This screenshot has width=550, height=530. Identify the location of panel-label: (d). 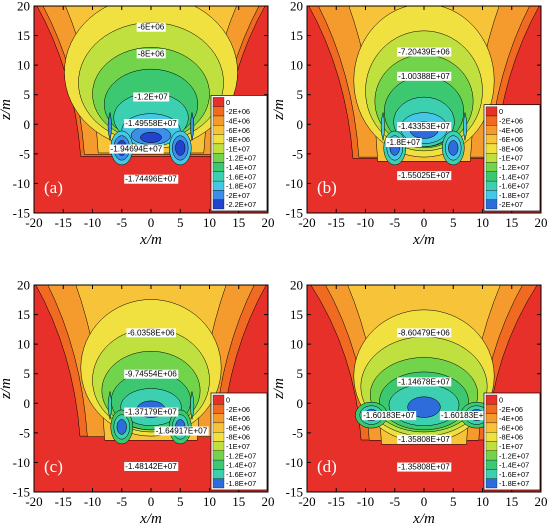
(327, 466).